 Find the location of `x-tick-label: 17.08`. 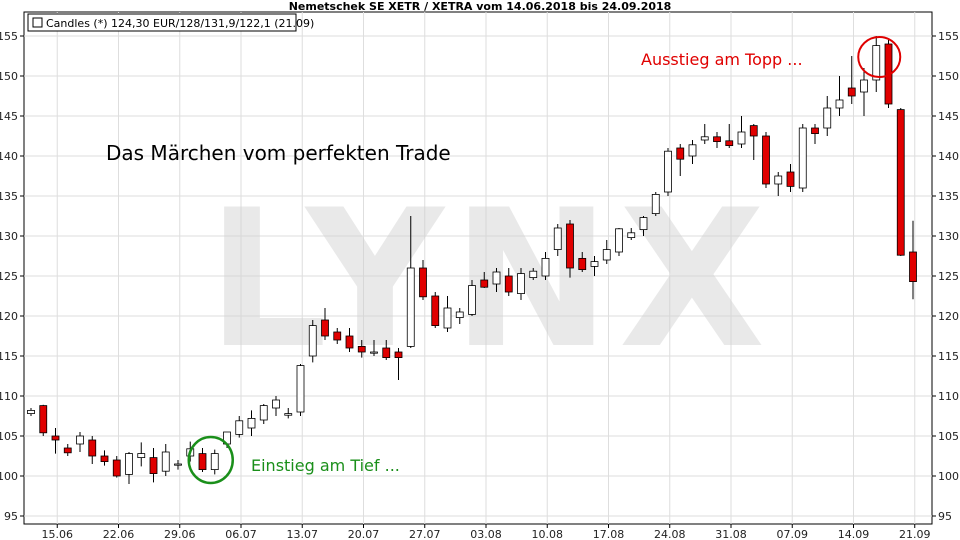

x-tick-label: 17.08 is located at coordinates (609, 534).